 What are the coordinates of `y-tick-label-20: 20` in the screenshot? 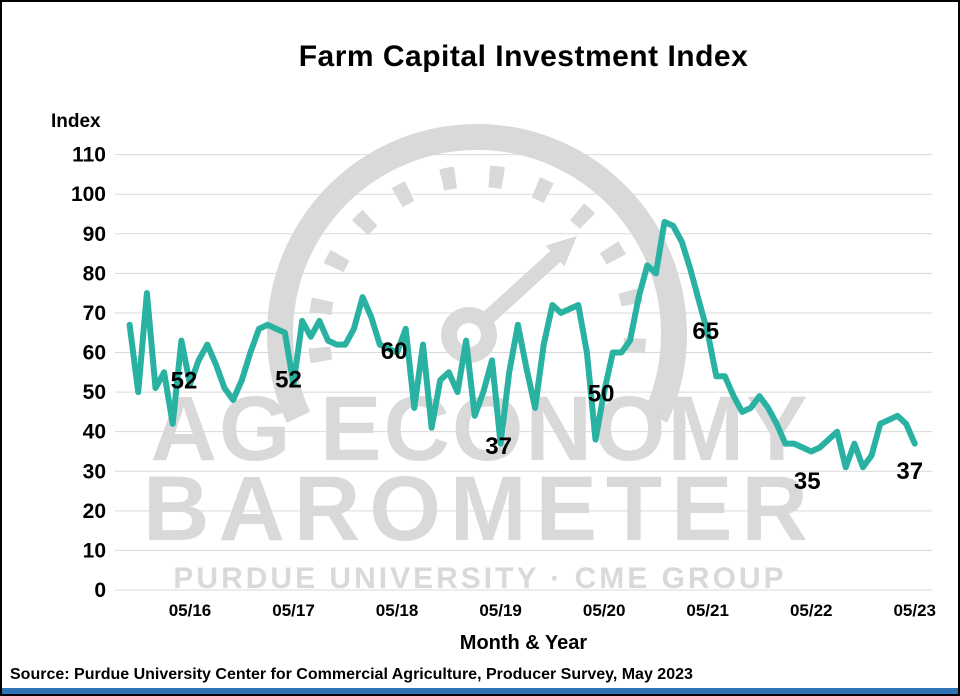 It's located at (94, 511).